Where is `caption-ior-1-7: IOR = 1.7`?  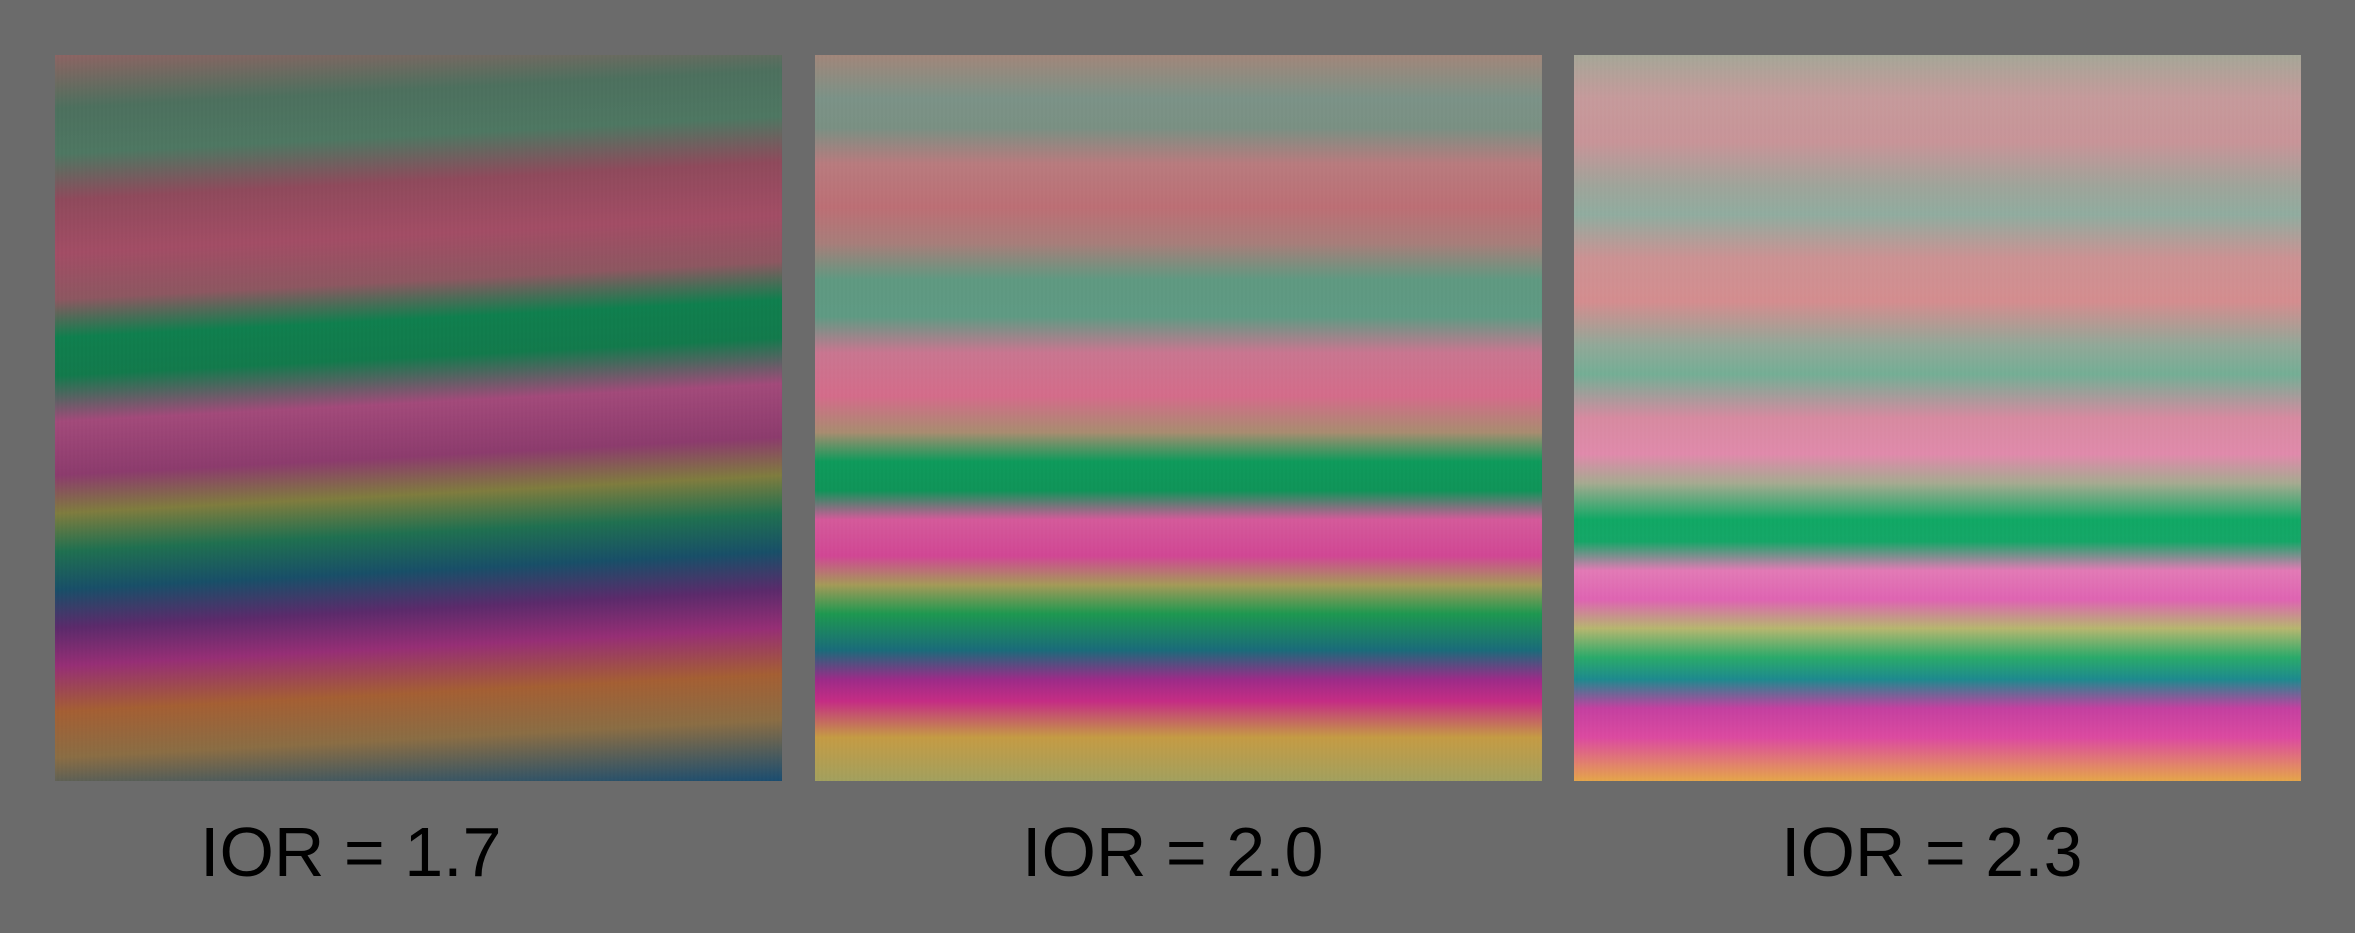 caption-ior-1-7: IOR = 1.7 is located at coordinates (351, 852).